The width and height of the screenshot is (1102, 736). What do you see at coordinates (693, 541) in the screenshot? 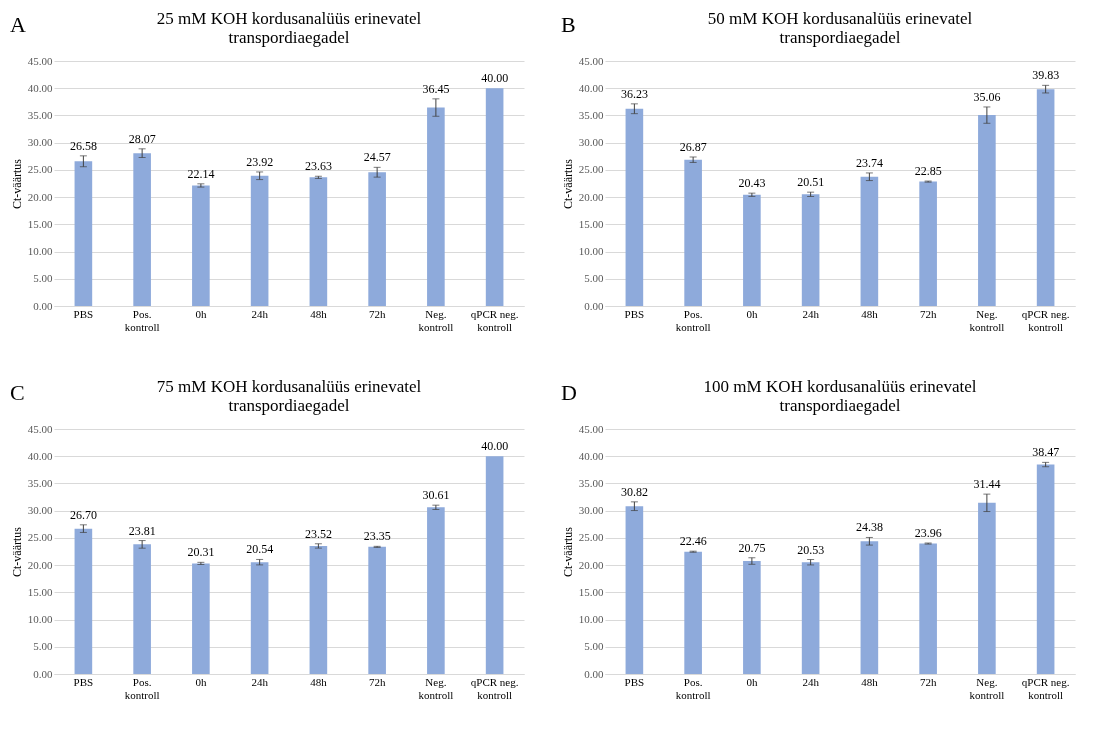
I see `data-label: 22.46` at bounding box center [693, 541].